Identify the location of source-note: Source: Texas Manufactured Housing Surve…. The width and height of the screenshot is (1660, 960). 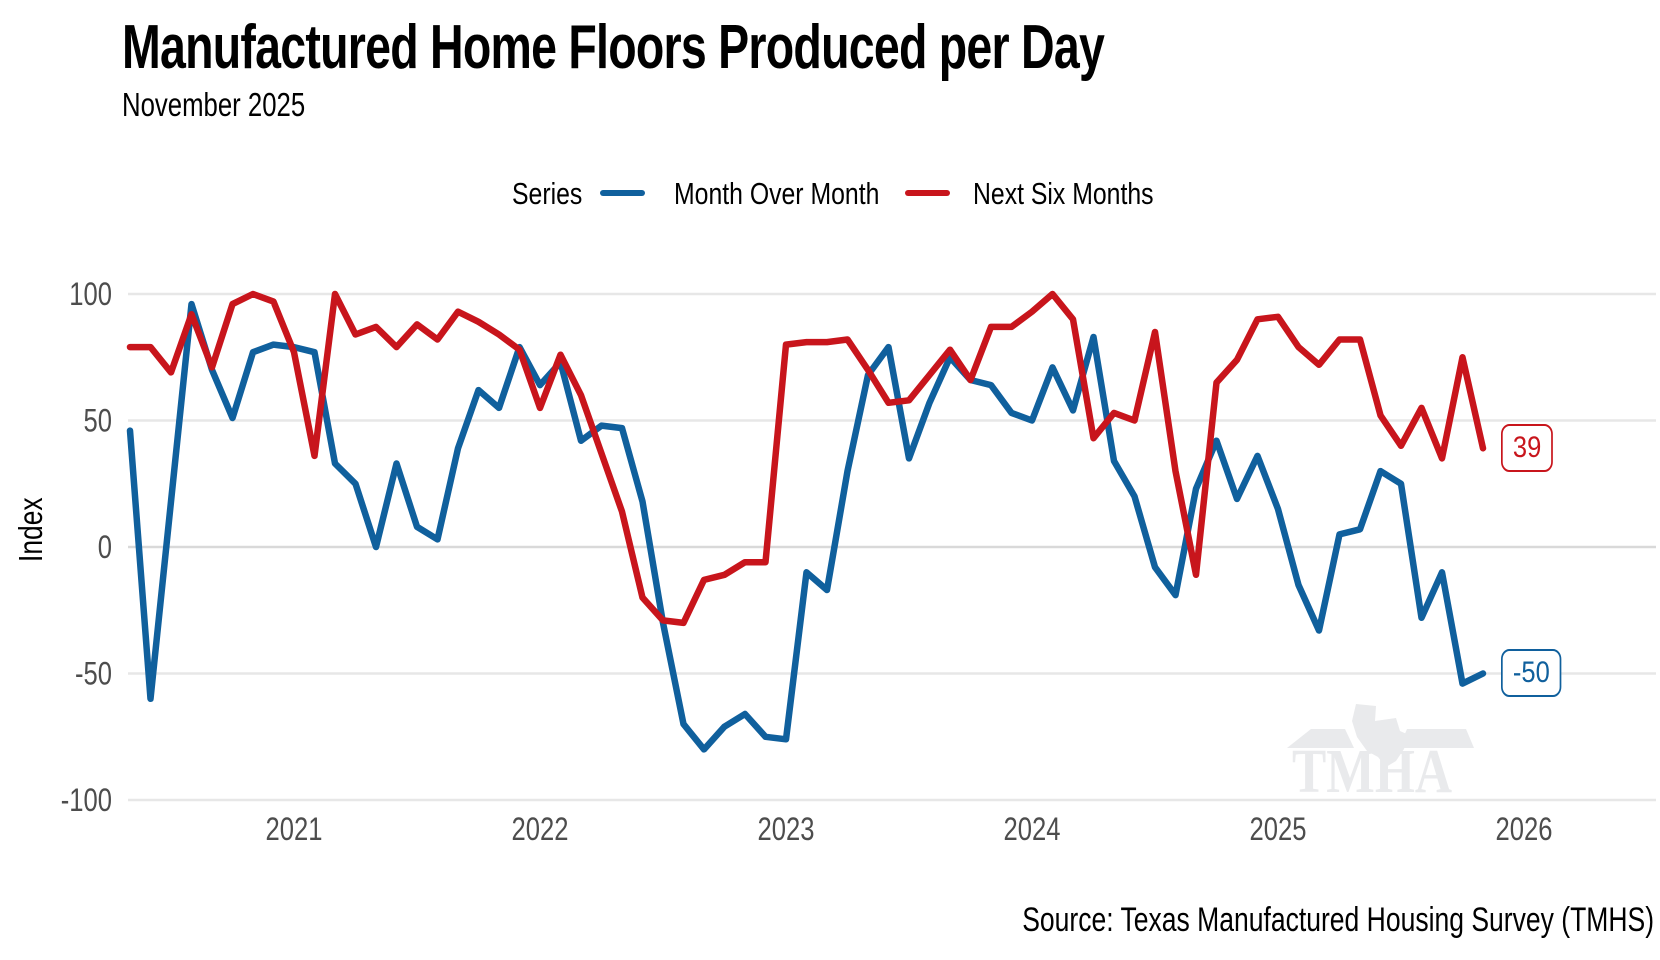
(1338, 920).